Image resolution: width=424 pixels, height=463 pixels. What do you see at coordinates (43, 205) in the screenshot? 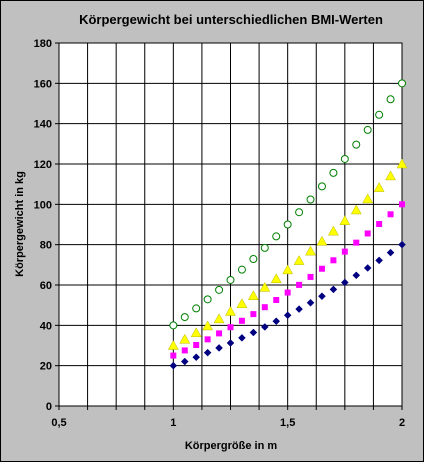
I see `y-tick-label: 100` at bounding box center [43, 205].